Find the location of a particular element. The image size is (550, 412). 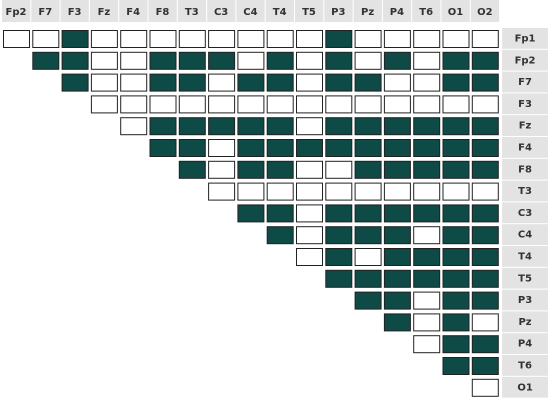

column-header: Fp2 is located at coordinates (16, 12).